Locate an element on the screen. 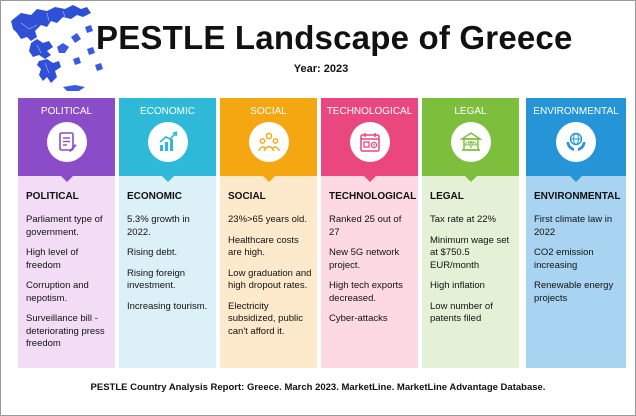  column-header: LEGAL is located at coordinates (470, 137).